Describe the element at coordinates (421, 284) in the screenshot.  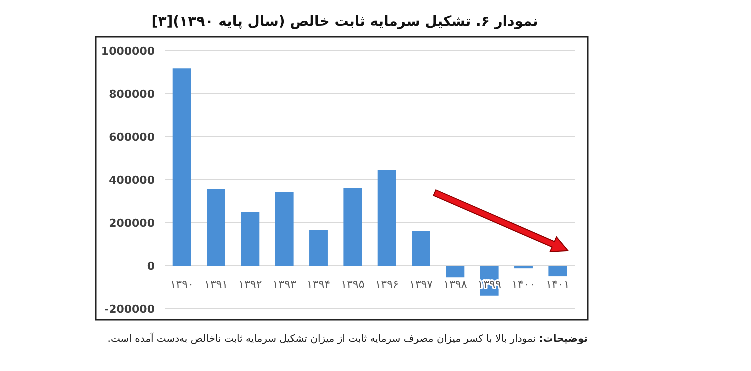
I see `x-tick-label: ۱۳۹۷` at that location.